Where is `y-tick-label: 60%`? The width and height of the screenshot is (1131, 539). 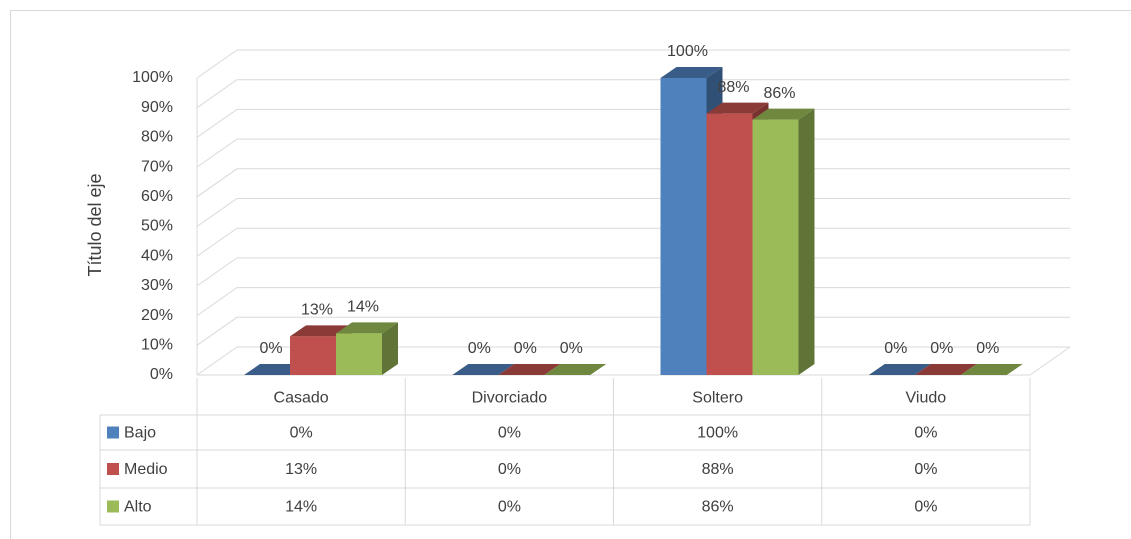 y-tick-label: 60% is located at coordinates (157, 196).